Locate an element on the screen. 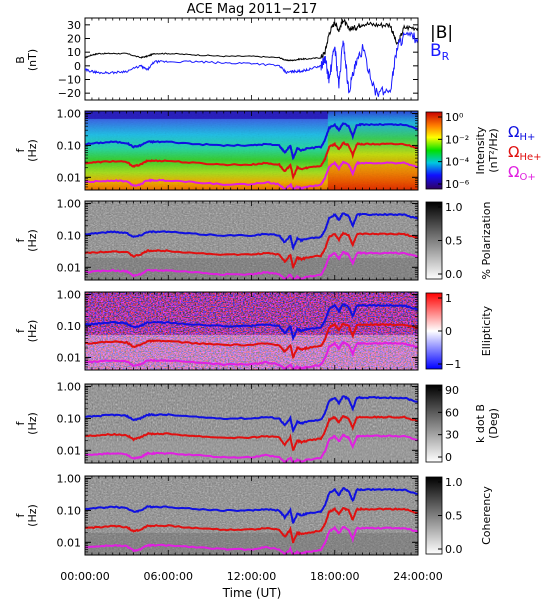  intensity-colorbar-tick-label: 10⁻⁴ is located at coordinates (457, 162).